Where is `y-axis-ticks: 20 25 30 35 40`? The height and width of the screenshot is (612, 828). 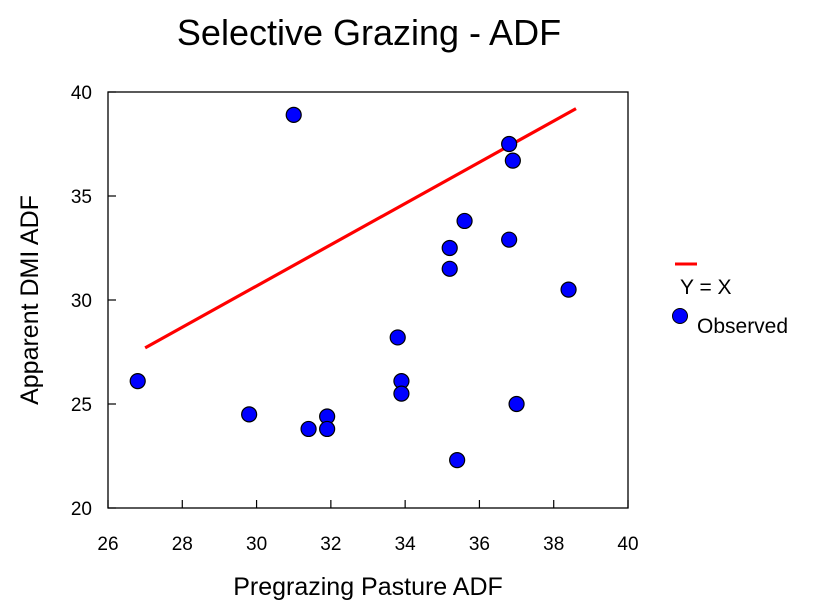
y-axis-ticks: 20 25 30 35 40 is located at coordinates (93, 301).